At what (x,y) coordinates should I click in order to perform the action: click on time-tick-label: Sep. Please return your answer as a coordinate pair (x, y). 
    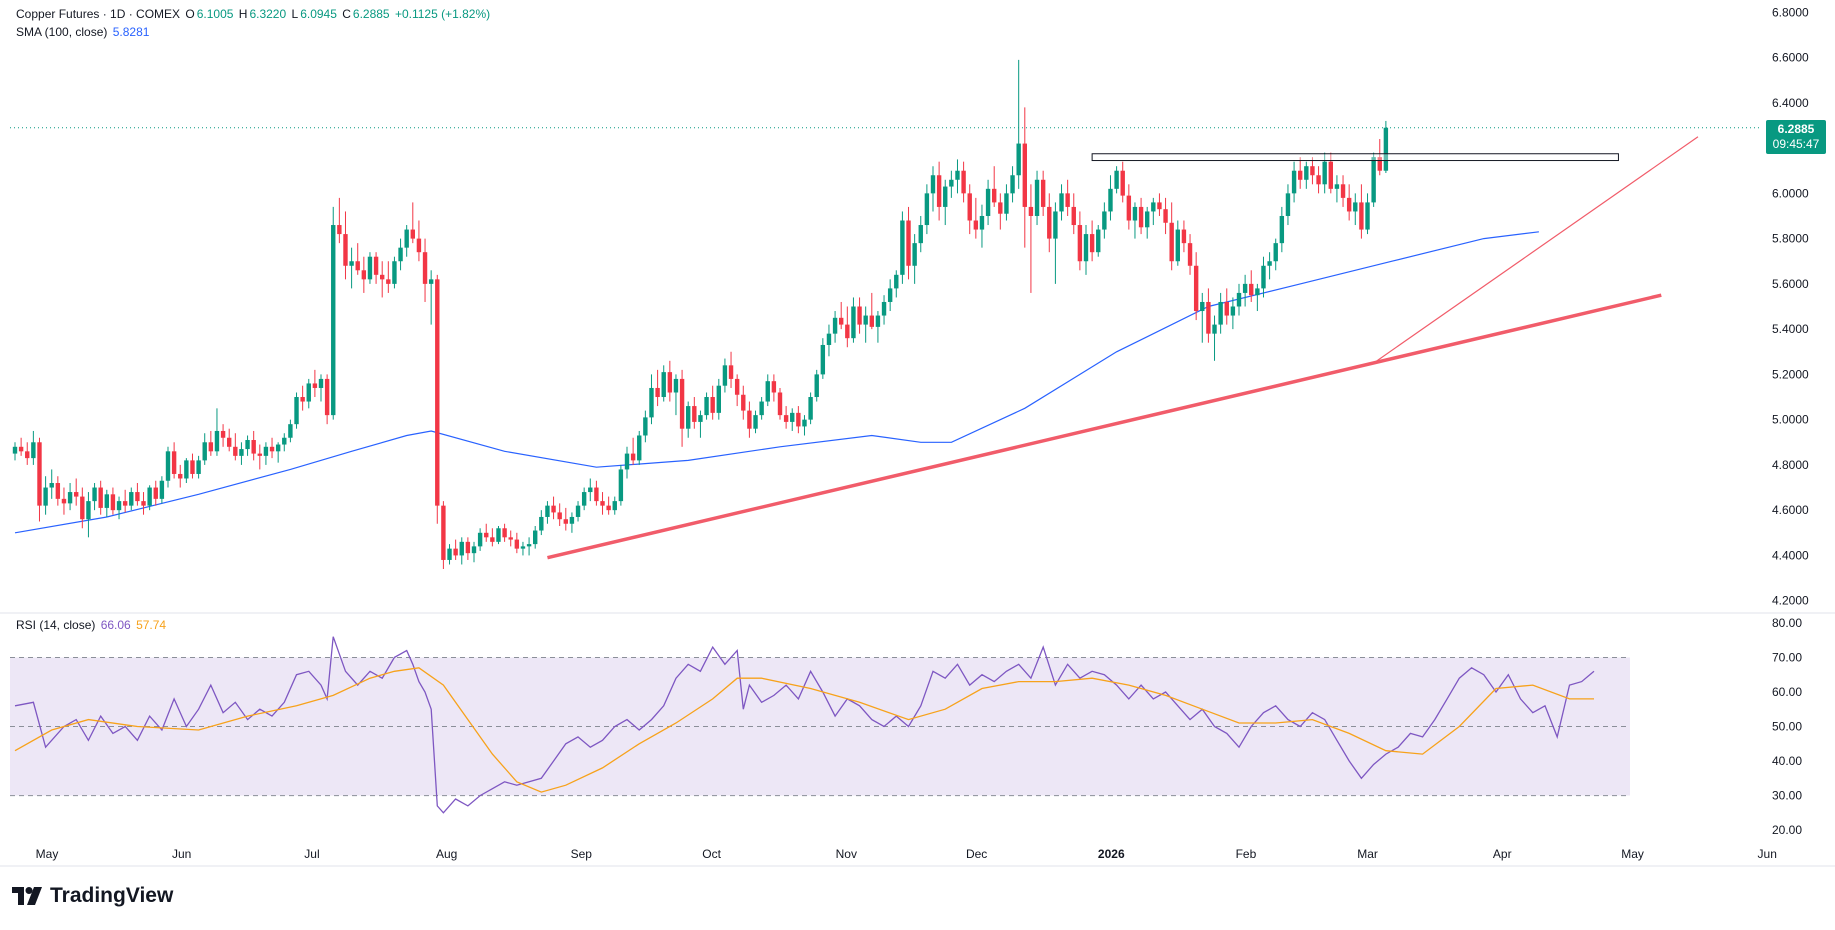
    Looking at the image, I should click on (582, 854).